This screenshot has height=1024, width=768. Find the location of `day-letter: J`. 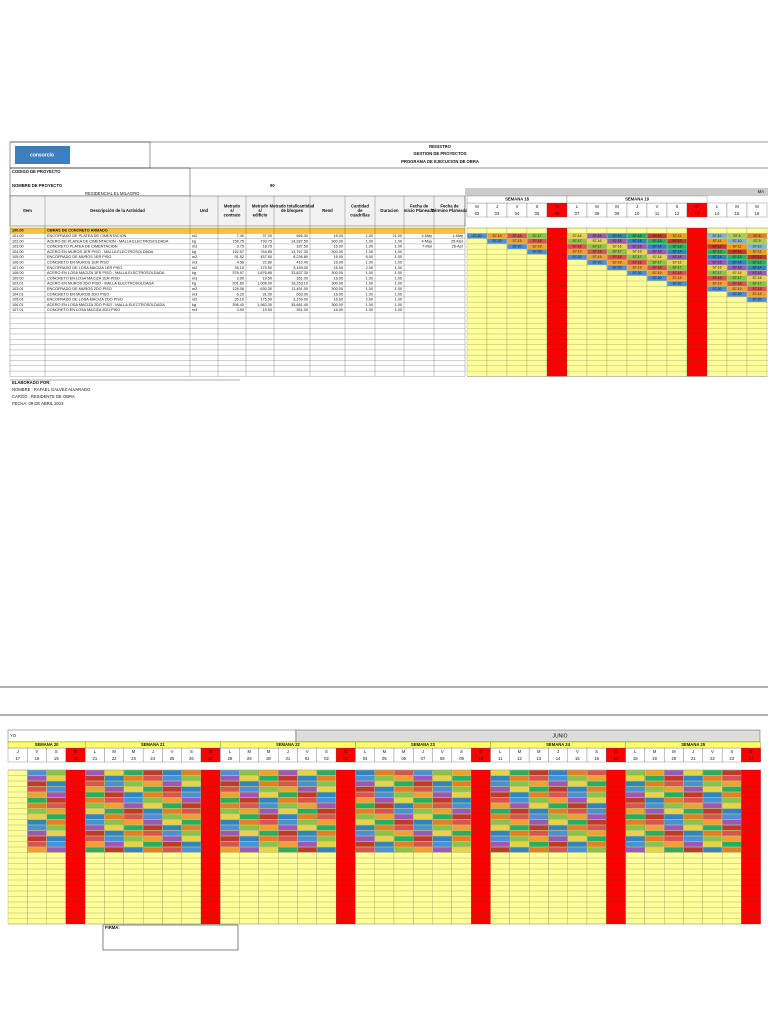

day-letter: J is located at coordinates (18, 751).